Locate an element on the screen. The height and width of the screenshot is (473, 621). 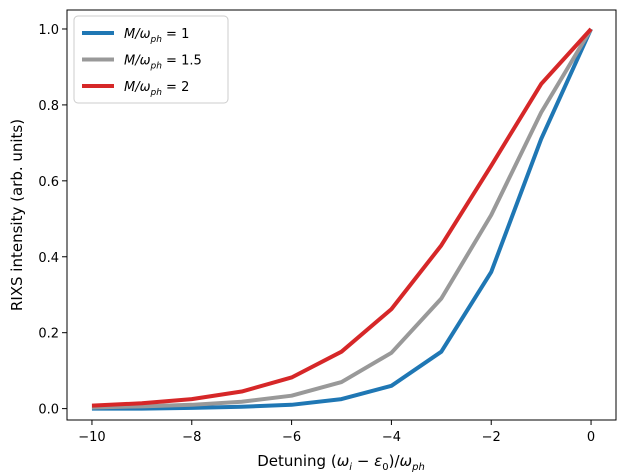
x-tick-label: −8 is located at coordinates (191, 437).